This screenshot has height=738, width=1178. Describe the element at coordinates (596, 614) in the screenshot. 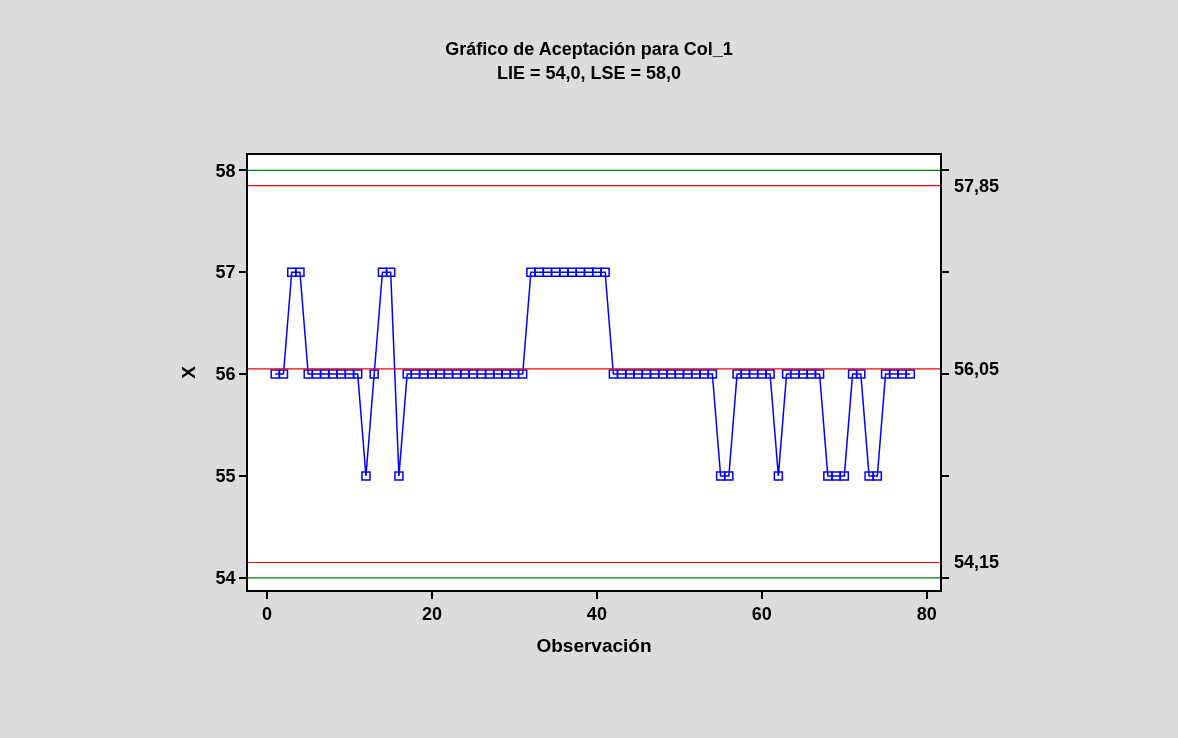

I see `x-tick-label: 40` at that location.